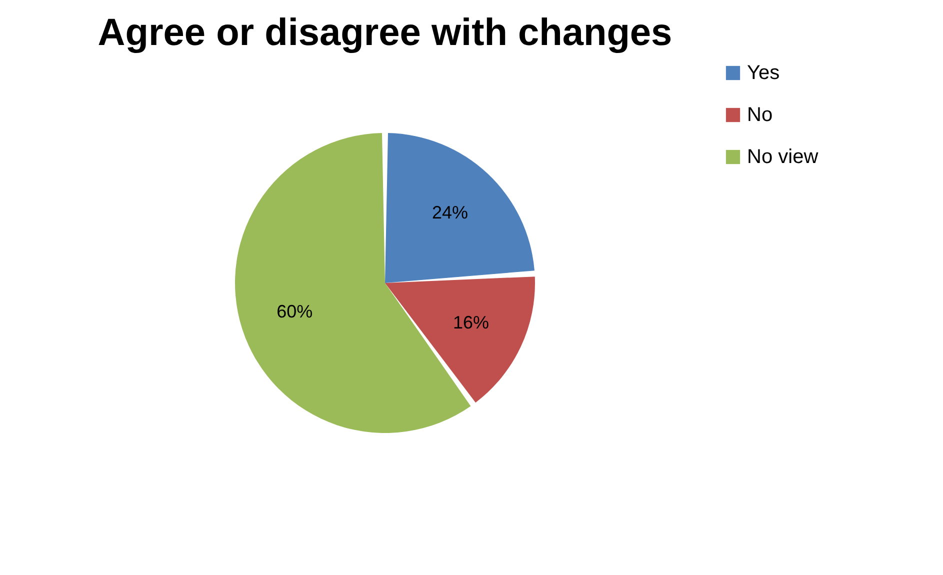 The height and width of the screenshot is (575, 943). What do you see at coordinates (470, 322) in the screenshot?
I see `data-label: 16%` at bounding box center [470, 322].